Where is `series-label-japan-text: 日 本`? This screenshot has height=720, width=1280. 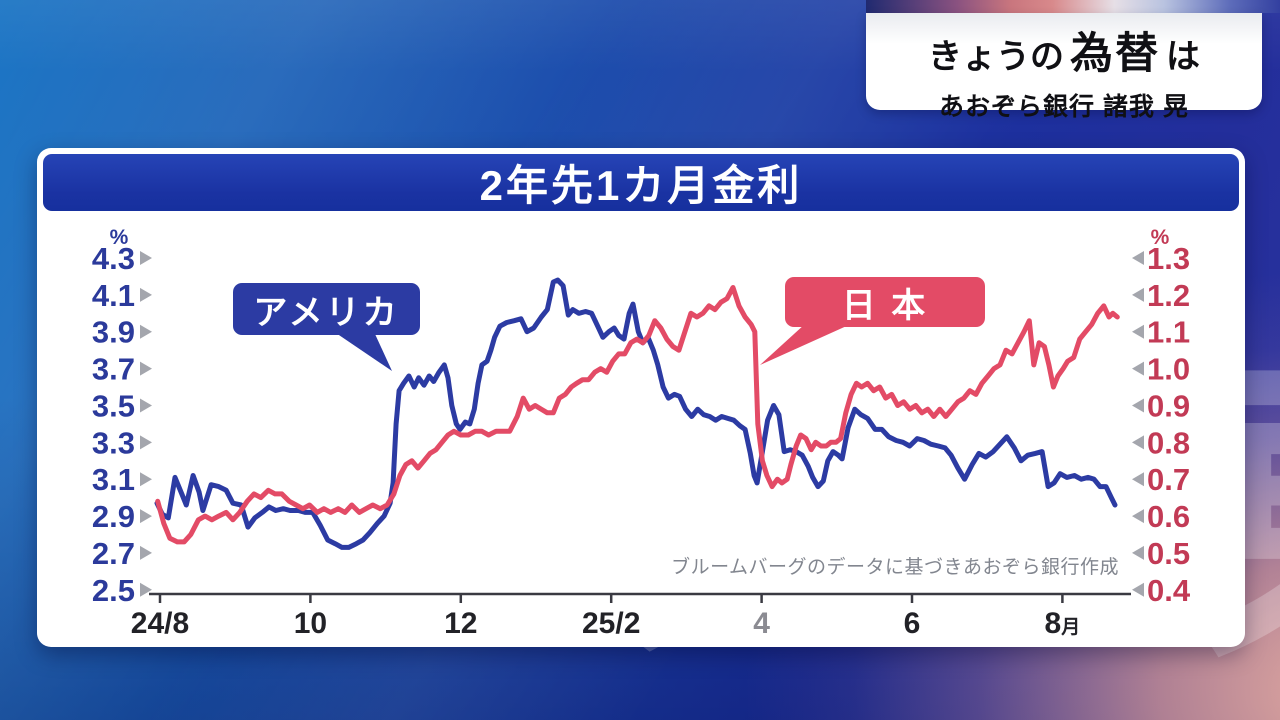
series-label-japan-text: 日 本 is located at coordinates (885, 305).